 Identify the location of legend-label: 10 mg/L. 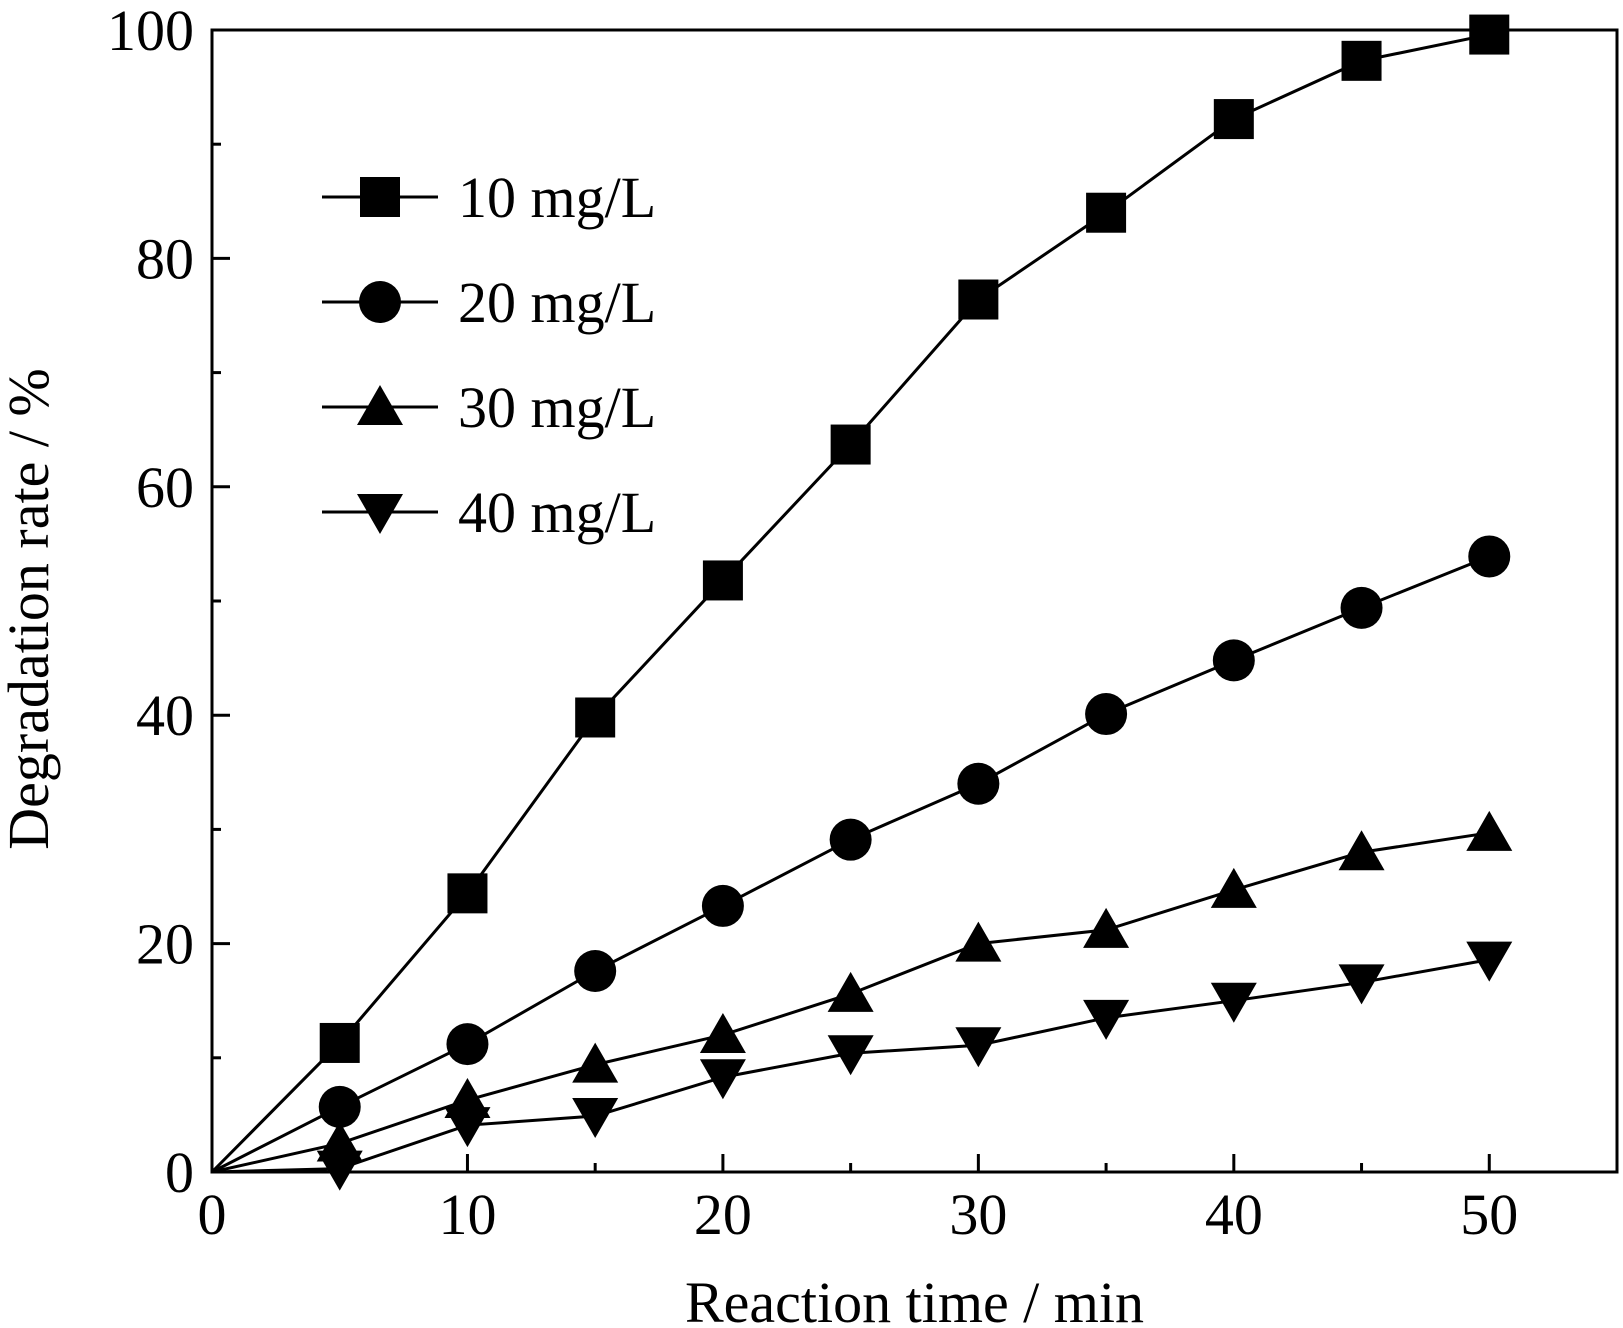
(557, 197).